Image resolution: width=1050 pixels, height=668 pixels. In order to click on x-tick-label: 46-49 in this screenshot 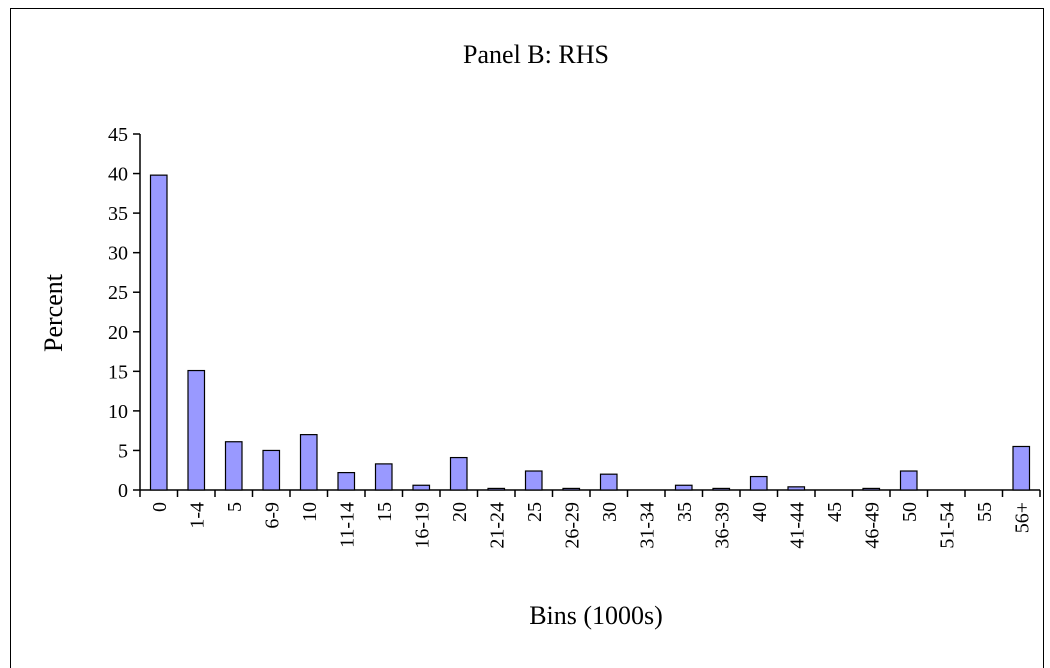, I will do `click(872, 525)`.